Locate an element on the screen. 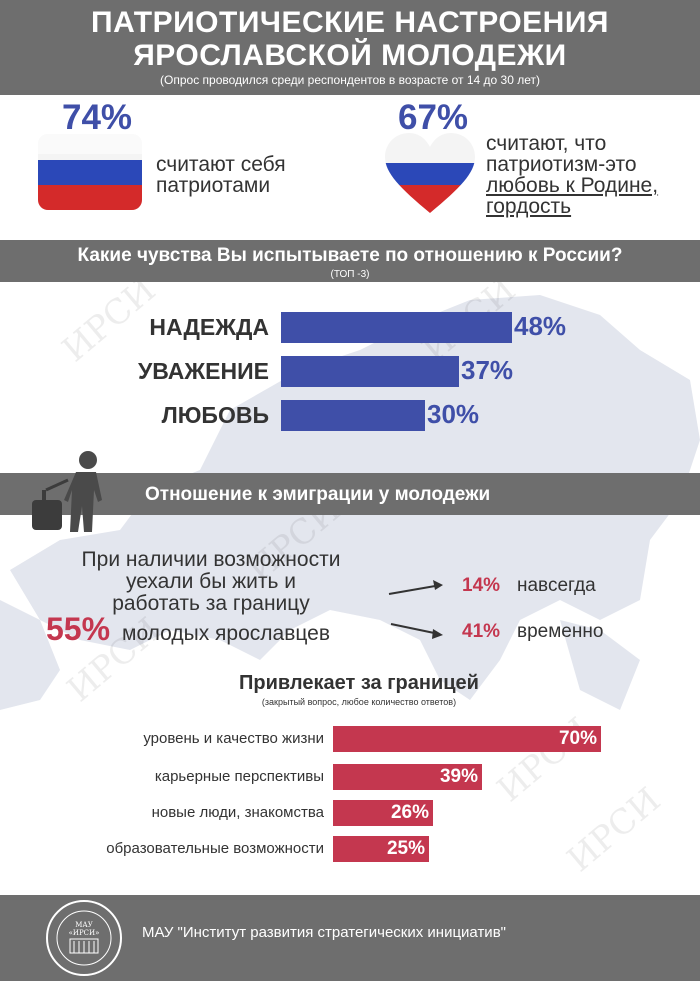 The height and width of the screenshot is (981, 700). feeling-value-label: 37% is located at coordinates (487, 370).